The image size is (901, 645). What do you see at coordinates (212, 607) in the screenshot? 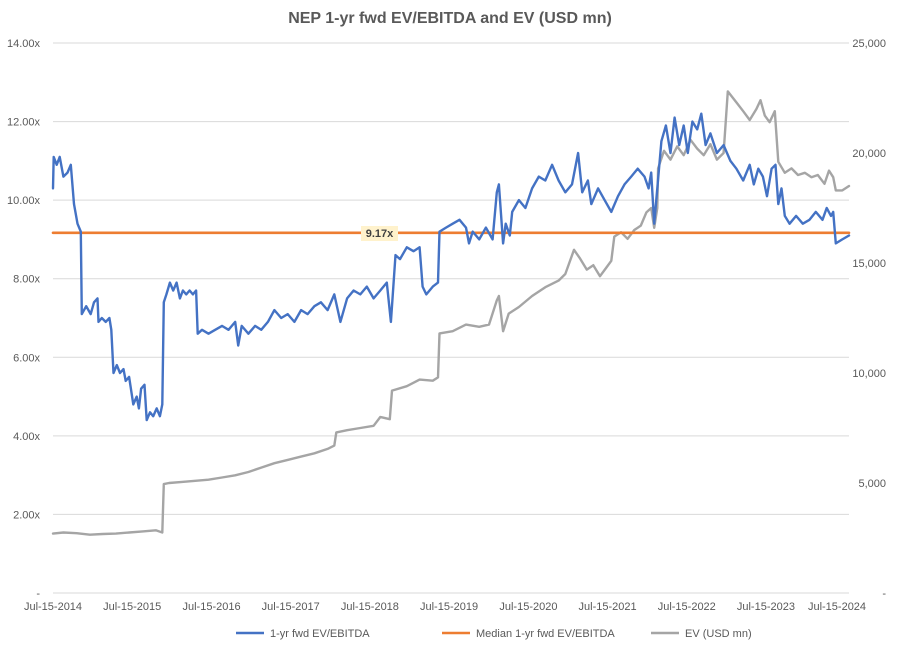
I see `x-tick-label: Jul-15-2016` at bounding box center [212, 607].